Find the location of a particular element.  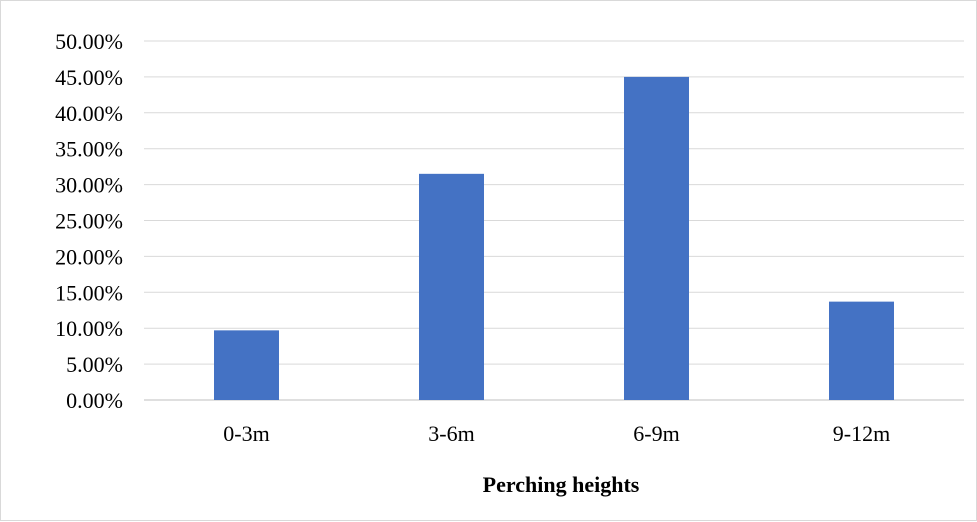

bar-0-3m is located at coordinates (246, 365).